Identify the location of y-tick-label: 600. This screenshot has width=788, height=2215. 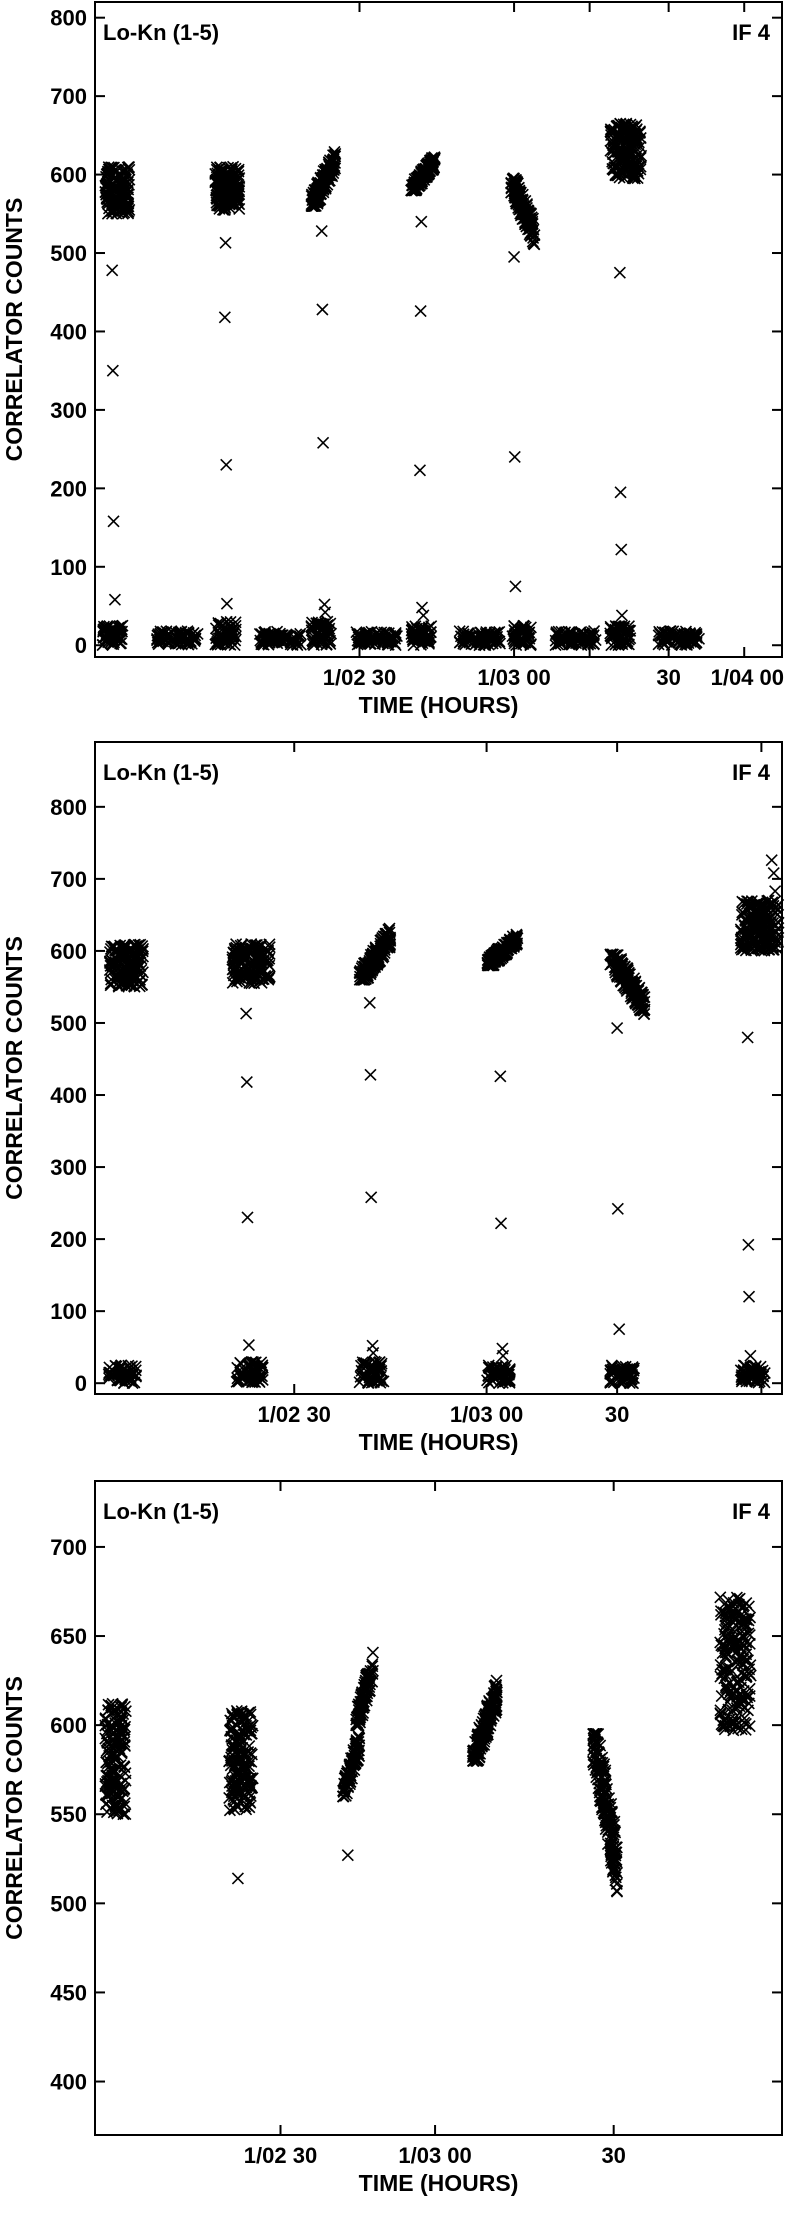
(68, 951).